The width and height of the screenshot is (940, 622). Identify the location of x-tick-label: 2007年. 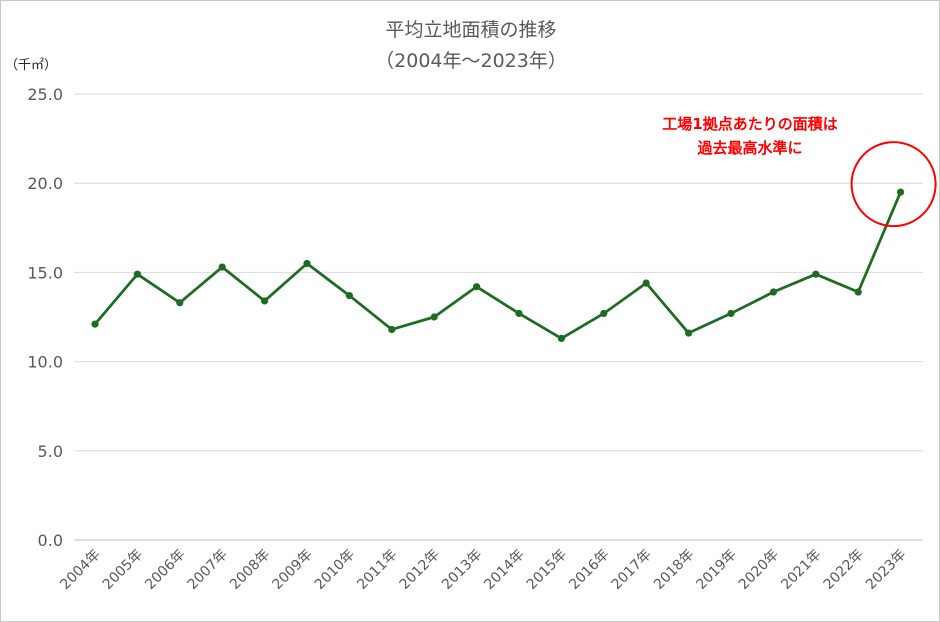
(208, 570).